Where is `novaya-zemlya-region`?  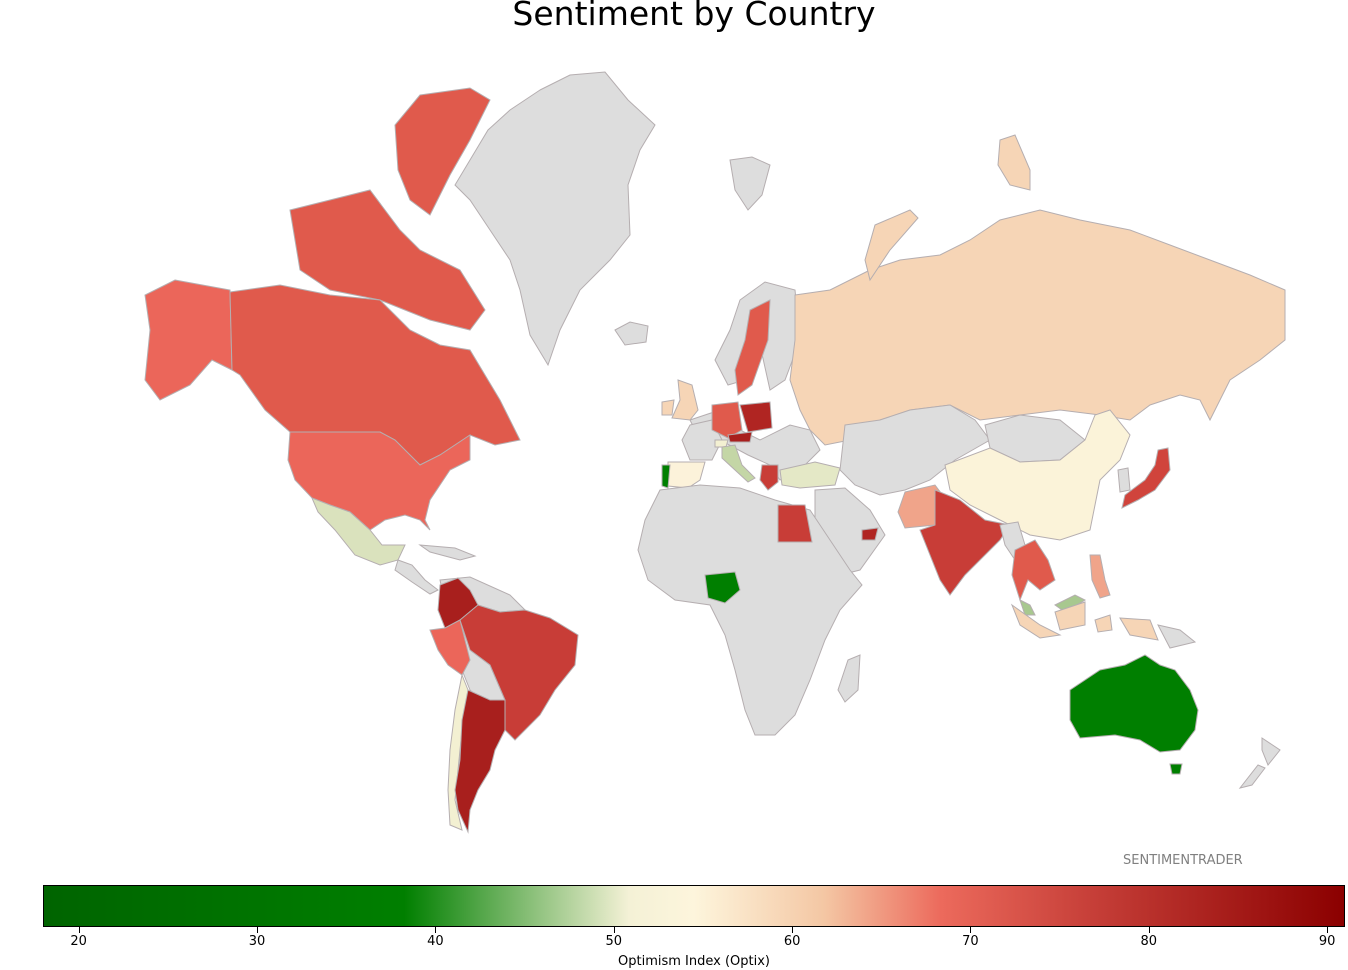
novaya-zemlya-region is located at coordinates (891, 245).